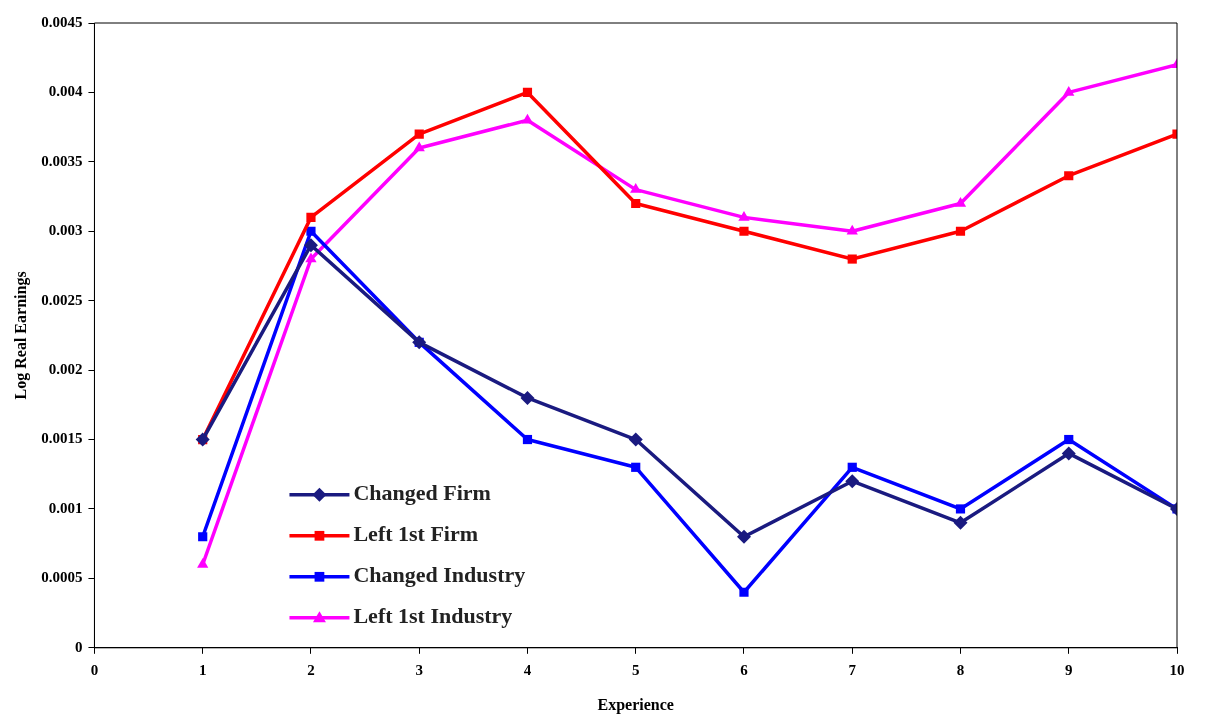  What do you see at coordinates (65, 230) in the screenshot?
I see `y-tick-label: 0.003` at bounding box center [65, 230].